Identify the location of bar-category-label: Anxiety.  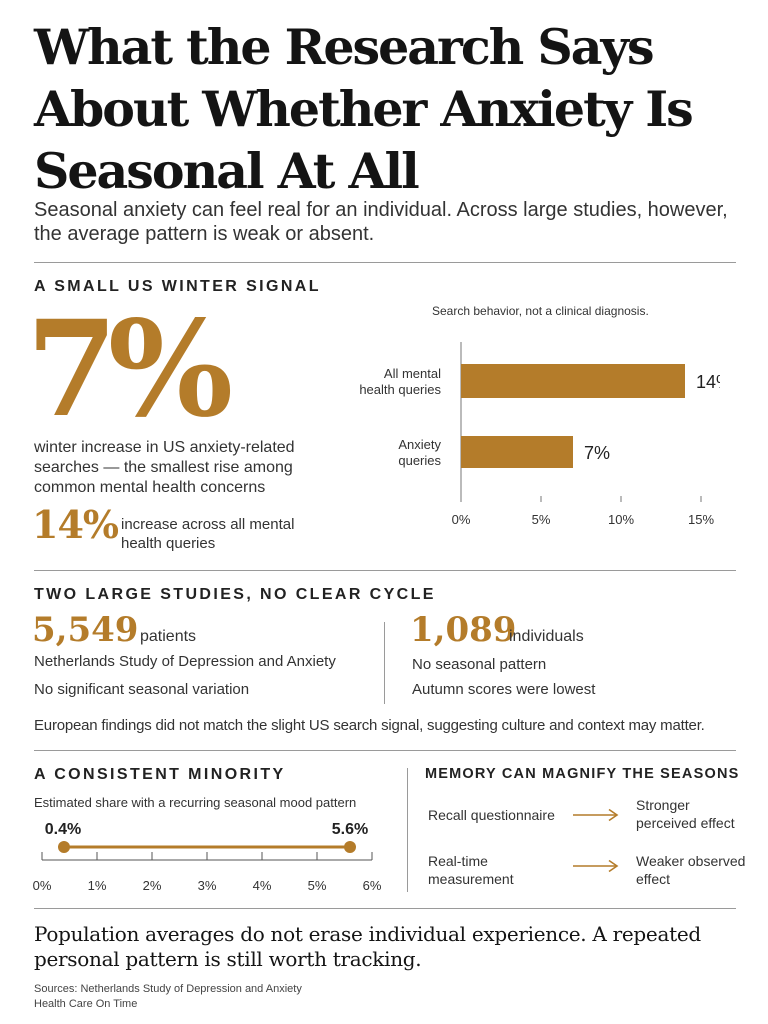
(419, 444).